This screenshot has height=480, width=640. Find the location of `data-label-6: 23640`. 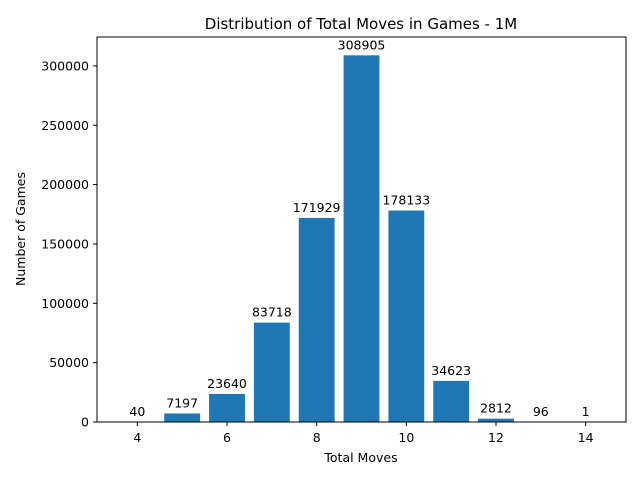

data-label-6: 23640 is located at coordinates (227, 383).